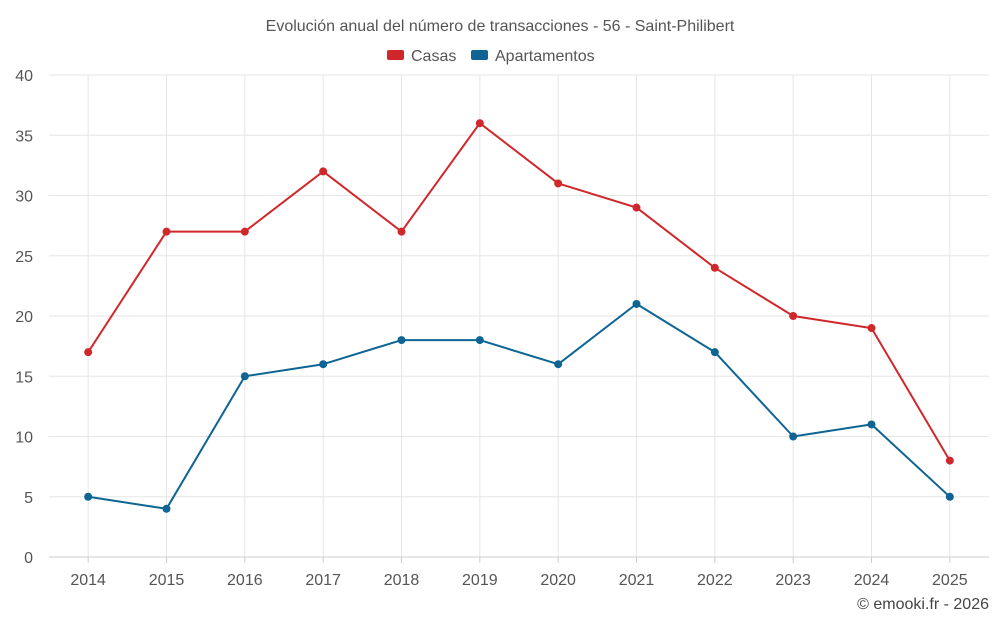 This screenshot has height=625, width=1000. What do you see at coordinates (244, 231) in the screenshot?
I see `data-point-casas-2016` at bounding box center [244, 231].